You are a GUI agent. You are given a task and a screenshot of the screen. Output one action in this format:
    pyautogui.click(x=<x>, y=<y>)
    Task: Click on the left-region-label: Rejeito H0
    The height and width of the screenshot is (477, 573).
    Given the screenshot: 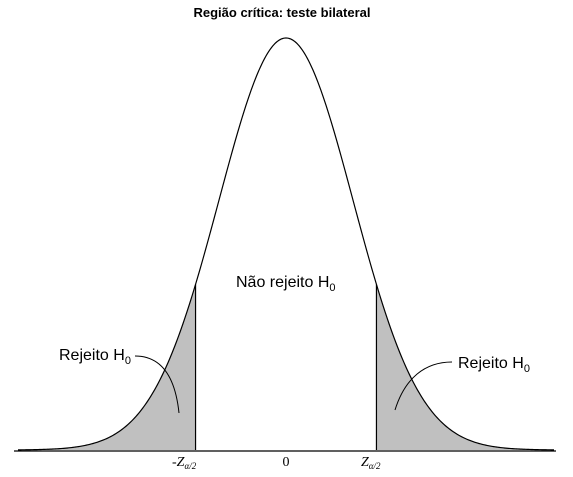 What is the action you would take?
    pyautogui.click(x=95, y=357)
    